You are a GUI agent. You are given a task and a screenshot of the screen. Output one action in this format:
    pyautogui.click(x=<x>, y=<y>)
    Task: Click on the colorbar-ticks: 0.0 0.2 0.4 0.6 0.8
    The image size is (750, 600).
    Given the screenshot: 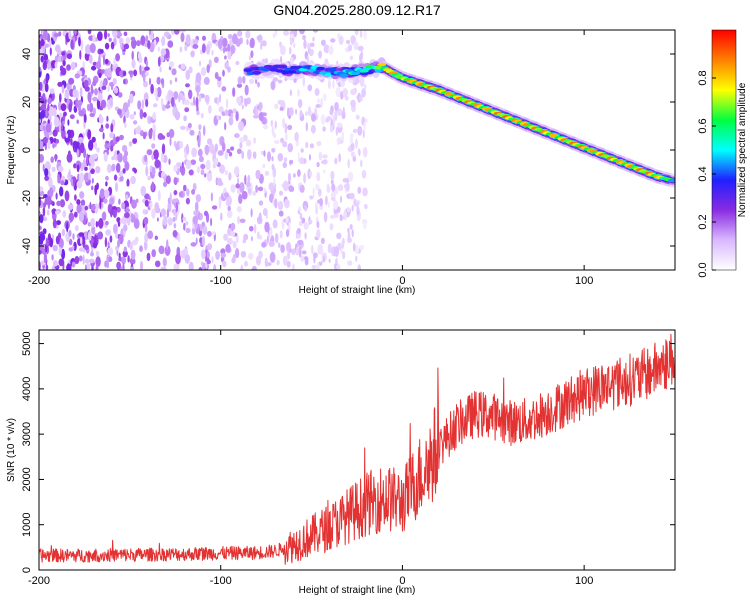 What is the action you would take?
    pyautogui.click(x=706, y=174)
    